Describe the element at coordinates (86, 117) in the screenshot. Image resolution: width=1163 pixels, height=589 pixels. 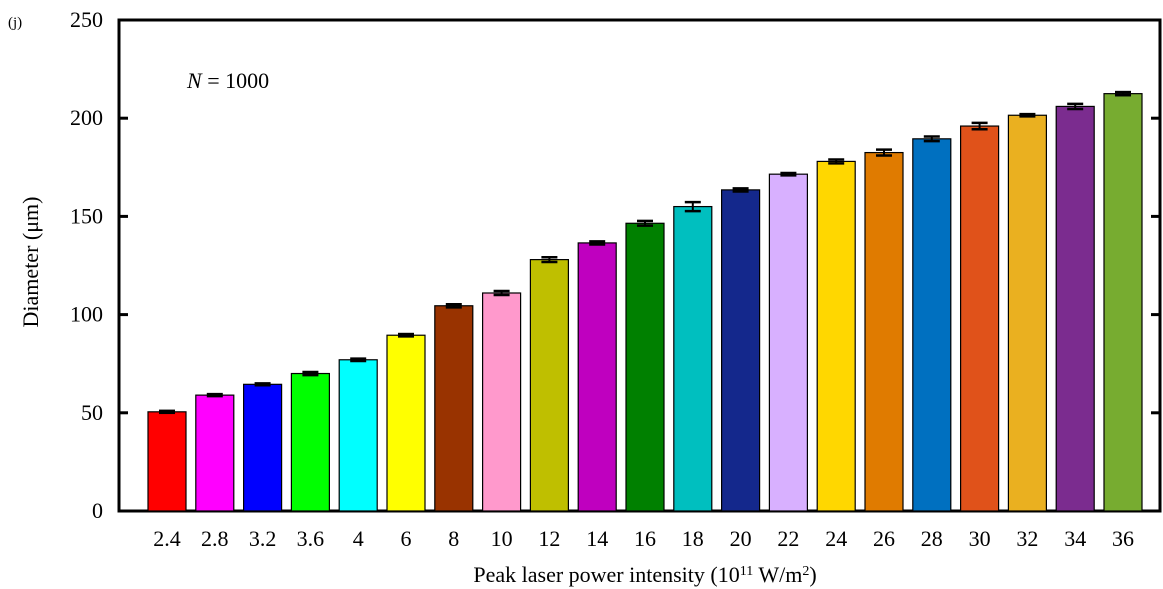
I see `y-tick-label: 200` at that location.